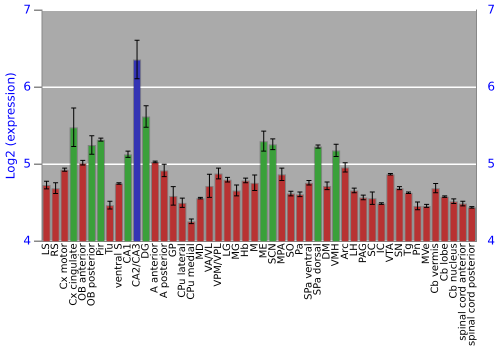 The width and height of the screenshot is (500, 350). I want to click on y2-tick-label: 6, so click(491, 86).